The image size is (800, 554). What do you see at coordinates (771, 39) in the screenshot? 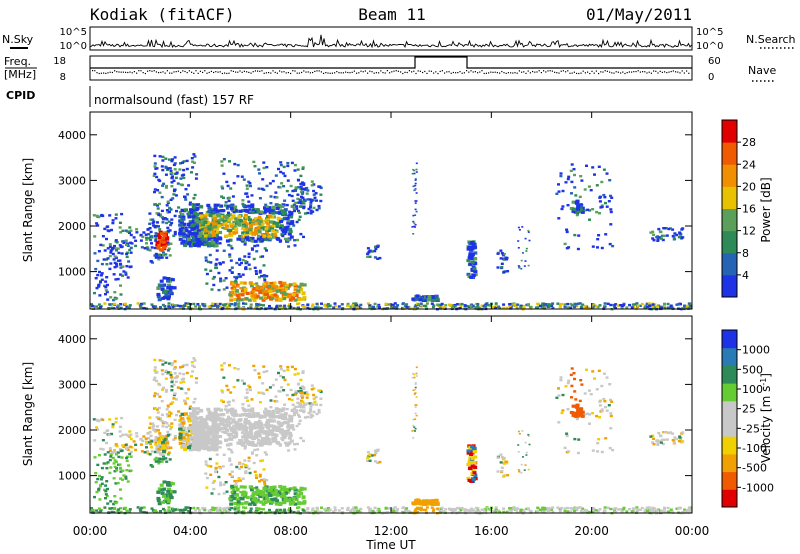
I see `nsearch-label: N.Search` at bounding box center [771, 39].